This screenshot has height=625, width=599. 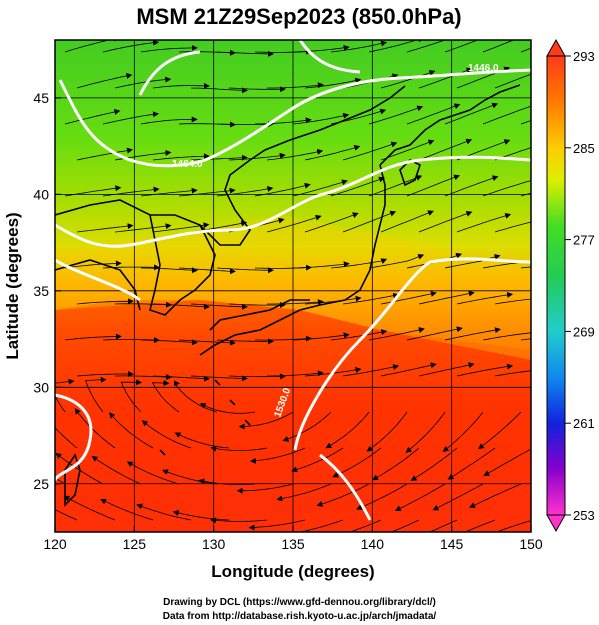 What do you see at coordinates (12, 285) in the screenshot?
I see `y-axis-label: Latitude (degrees)` at bounding box center [12, 285].